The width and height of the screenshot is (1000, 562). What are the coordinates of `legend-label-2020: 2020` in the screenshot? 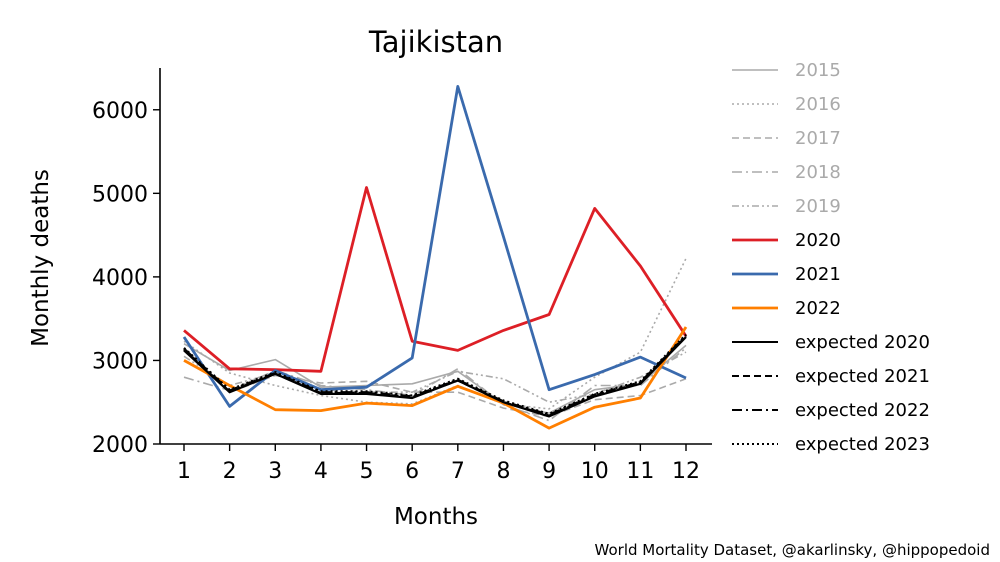 It's located at (818, 240).